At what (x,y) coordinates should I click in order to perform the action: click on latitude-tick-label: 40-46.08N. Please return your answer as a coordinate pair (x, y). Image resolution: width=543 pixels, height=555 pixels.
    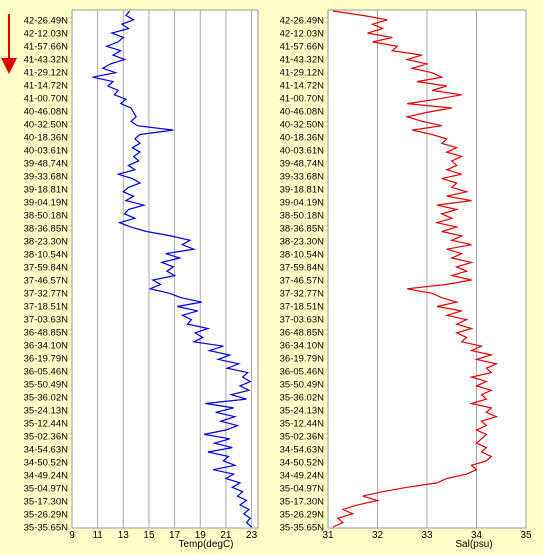
    Looking at the image, I should click on (46, 112).